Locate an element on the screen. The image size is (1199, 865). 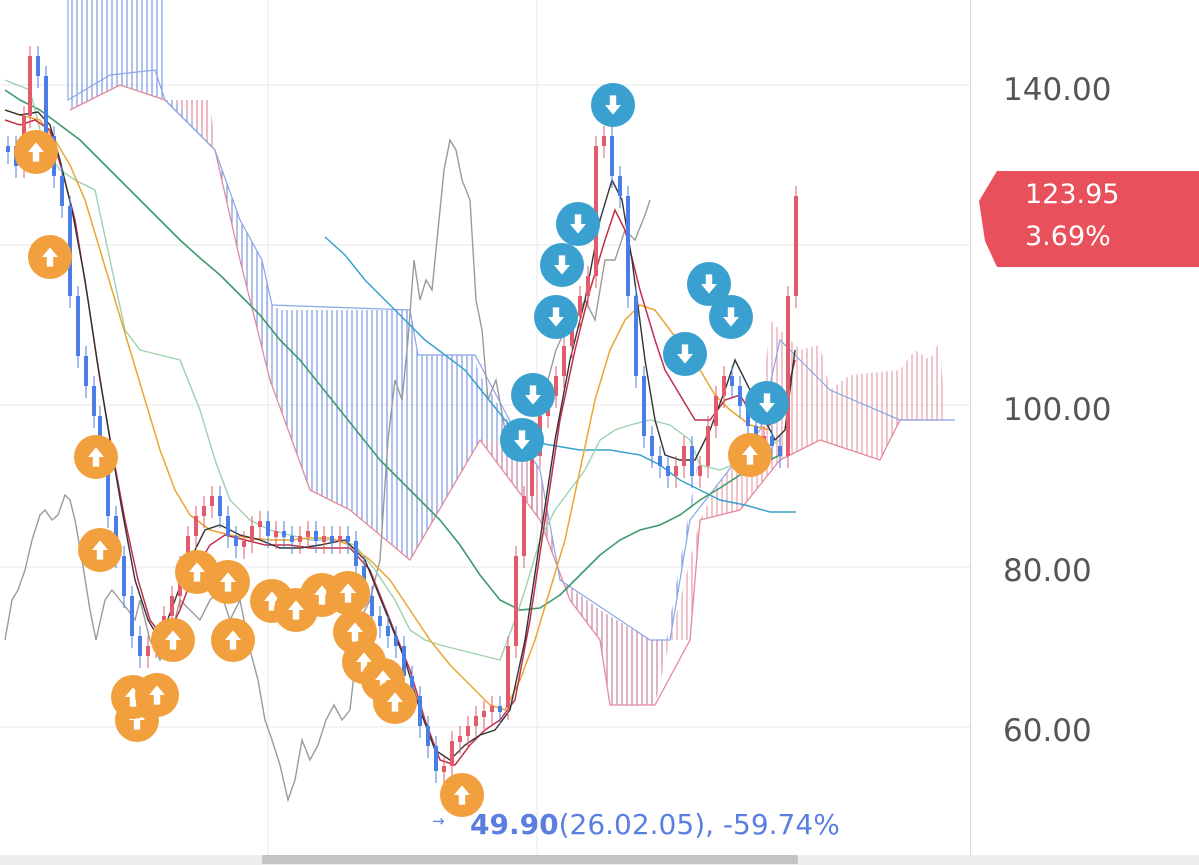
current-price-value: 123.95 is located at coordinates (1072, 194).